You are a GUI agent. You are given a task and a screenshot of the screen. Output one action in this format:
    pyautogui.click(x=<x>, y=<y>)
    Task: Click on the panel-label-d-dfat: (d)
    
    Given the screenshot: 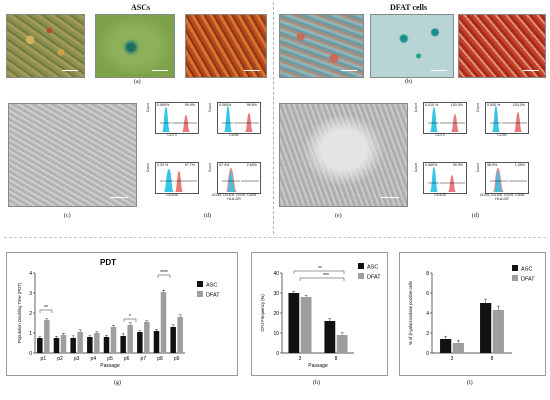 What is the action you would take?
    pyautogui.click(x=475, y=216)
    